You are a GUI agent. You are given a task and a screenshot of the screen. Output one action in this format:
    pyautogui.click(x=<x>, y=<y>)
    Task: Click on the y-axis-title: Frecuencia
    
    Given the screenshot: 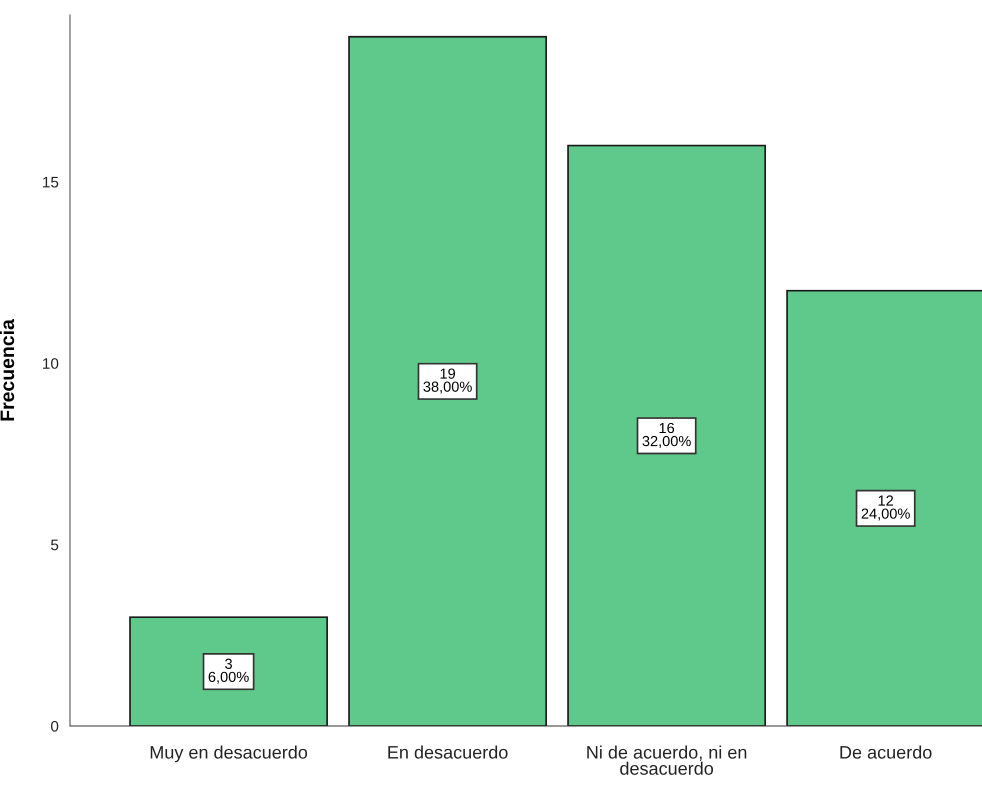 What is the action you would take?
    pyautogui.click(x=7, y=370)
    